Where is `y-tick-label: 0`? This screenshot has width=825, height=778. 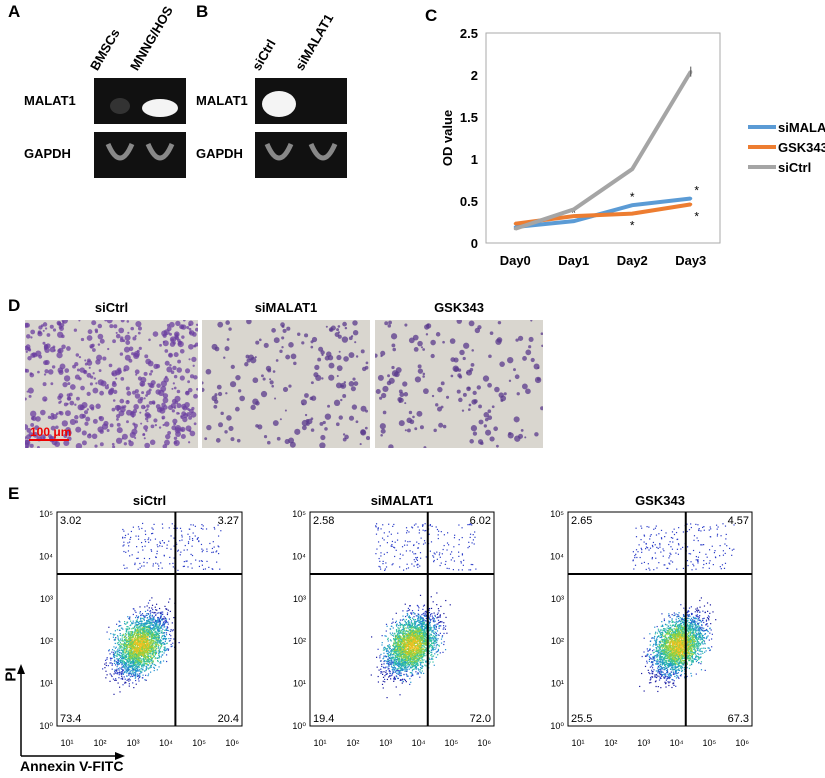 y-tick-label: 0 is located at coordinates (474, 243).